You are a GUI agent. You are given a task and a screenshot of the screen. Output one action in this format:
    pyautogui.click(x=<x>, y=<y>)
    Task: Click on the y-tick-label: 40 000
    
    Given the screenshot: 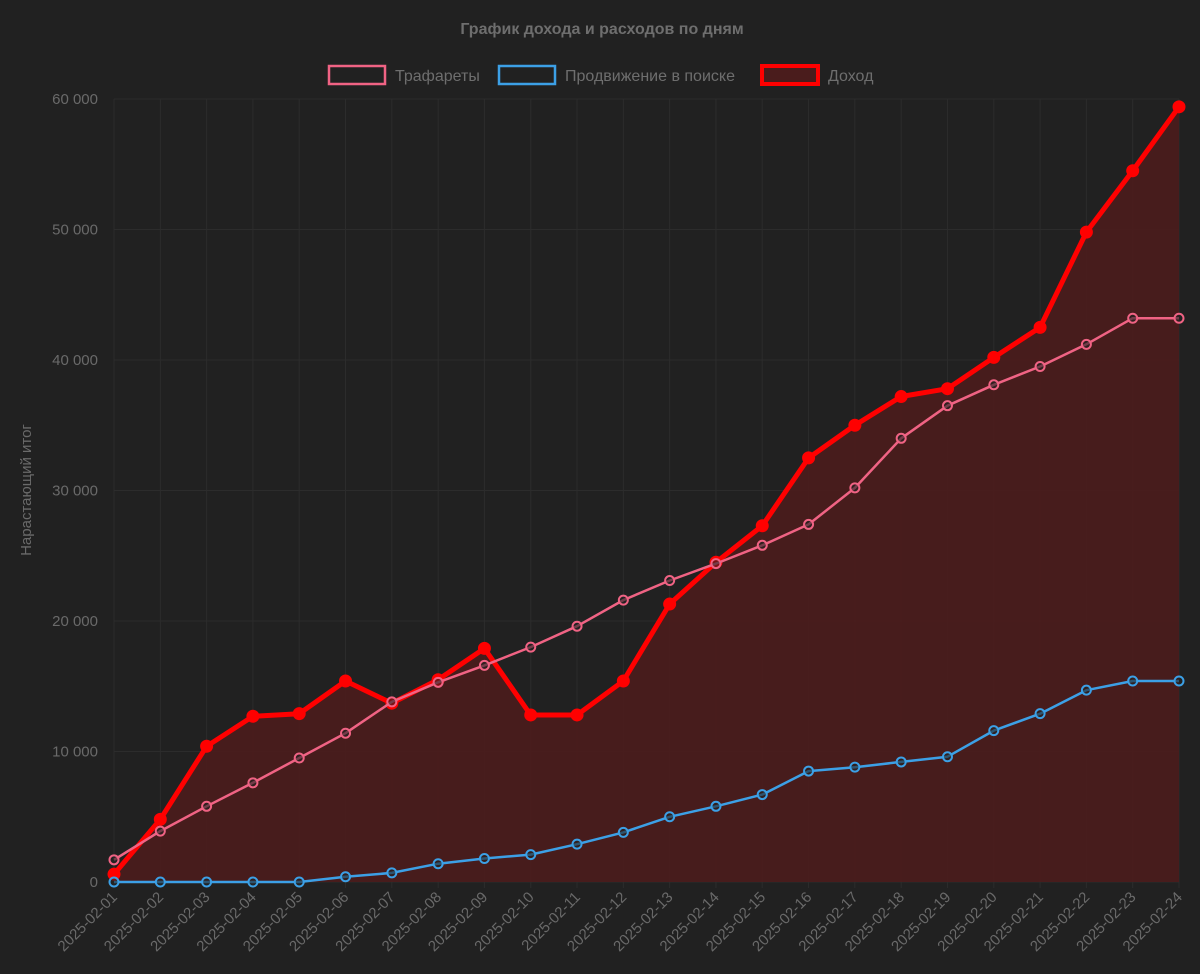 What is the action you would take?
    pyautogui.click(x=75, y=360)
    